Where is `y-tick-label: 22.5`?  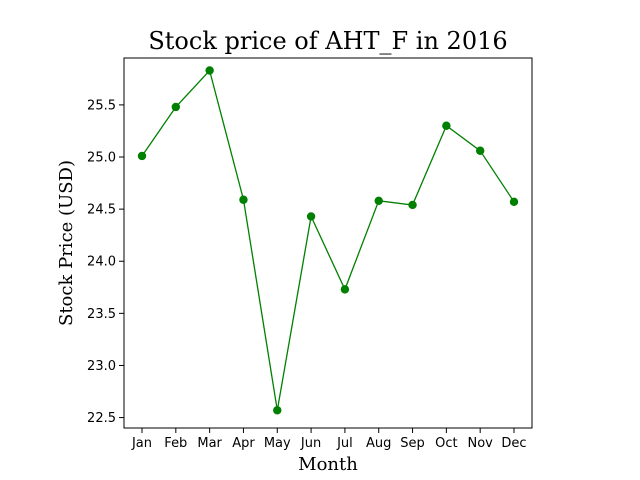
y-tick-label: 22.5 is located at coordinates (101, 418).